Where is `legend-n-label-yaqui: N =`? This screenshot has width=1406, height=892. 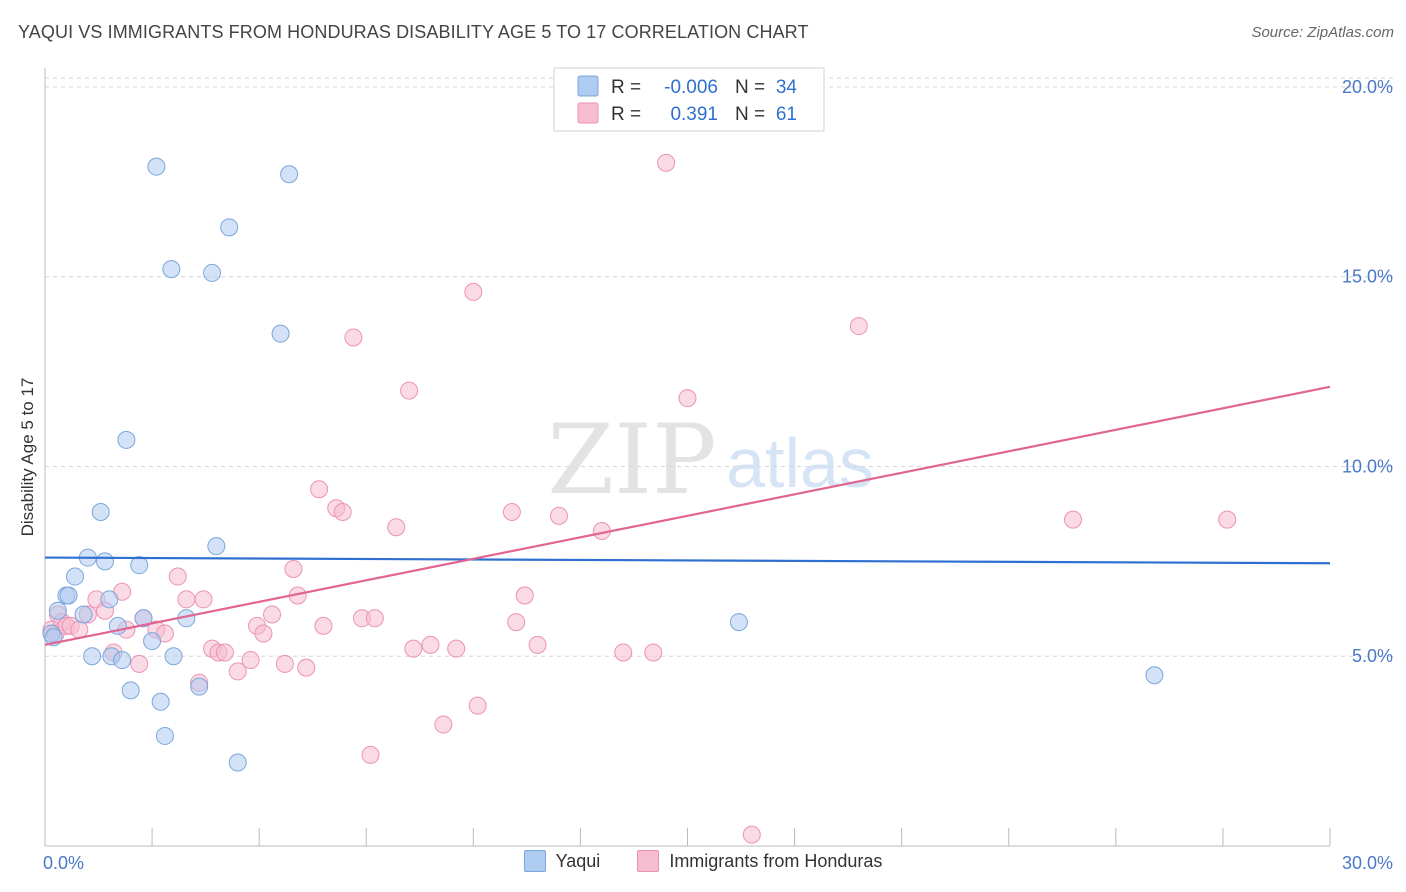 legend-n-label-yaqui: N = is located at coordinates (750, 87).